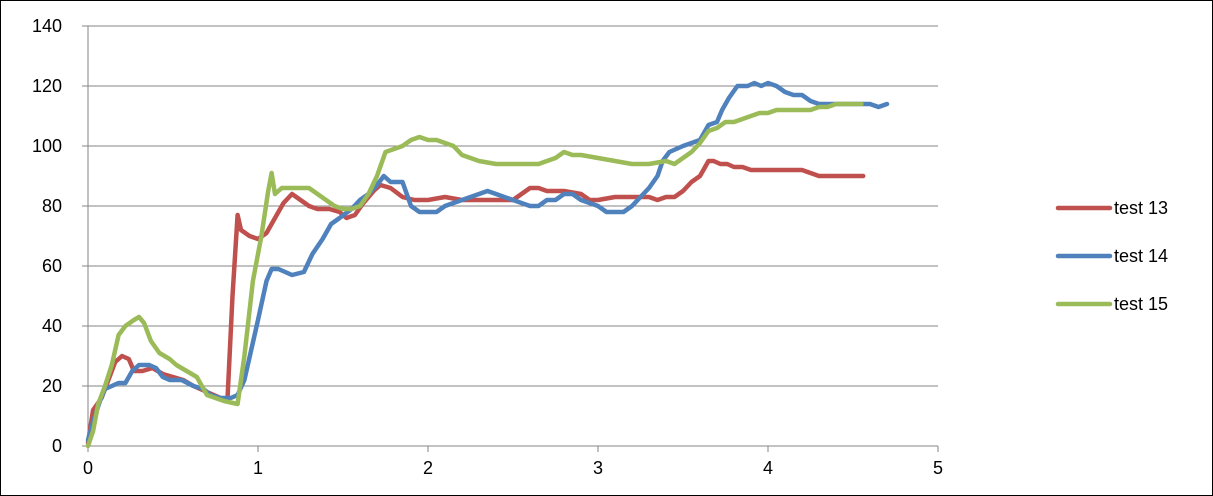  Describe the element at coordinates (1141, 304) in the screenshot. I see `legend-label: test 15` at that location.